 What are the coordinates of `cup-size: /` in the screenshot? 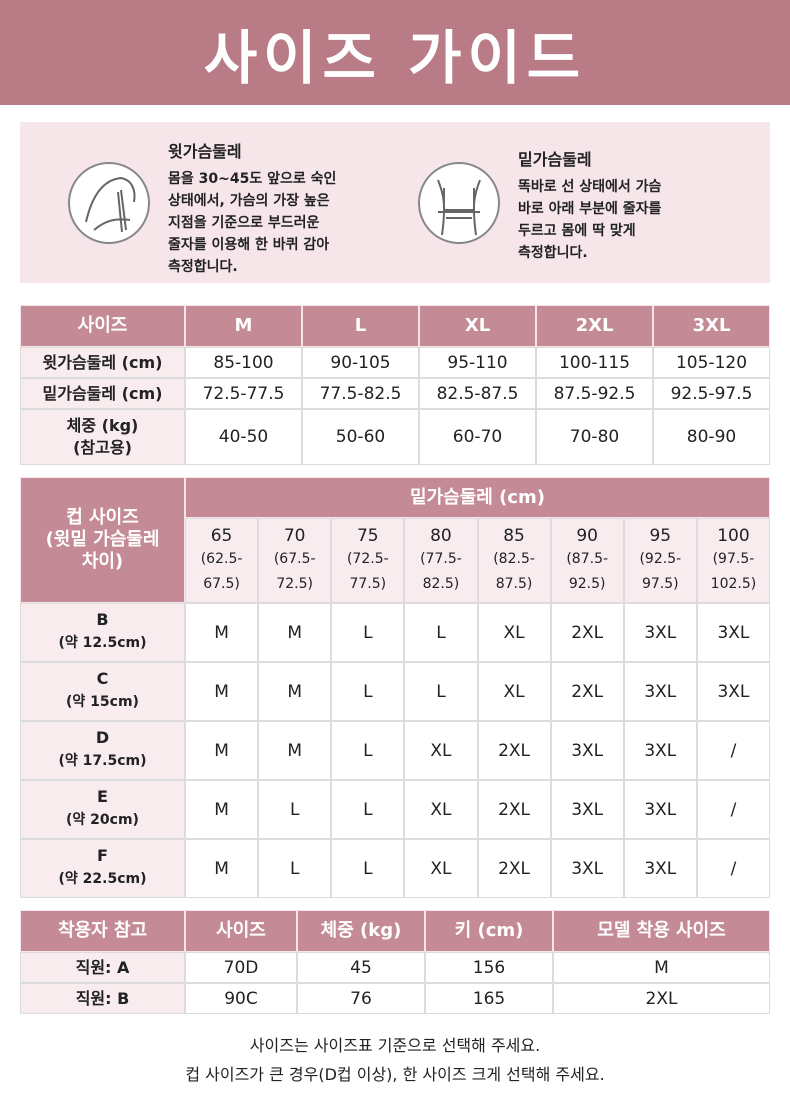 It's located at (733, 750).